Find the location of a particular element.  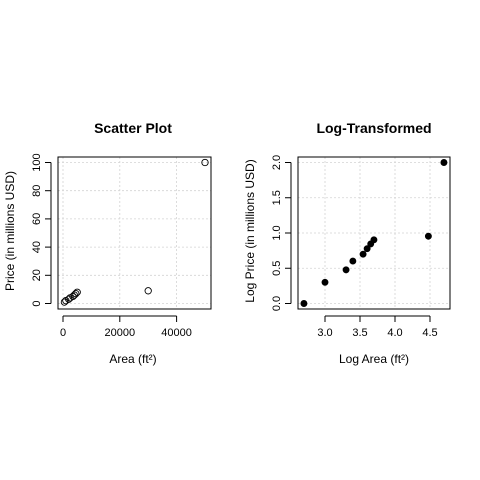

plot-area-box is located at coordinates (134, 233).